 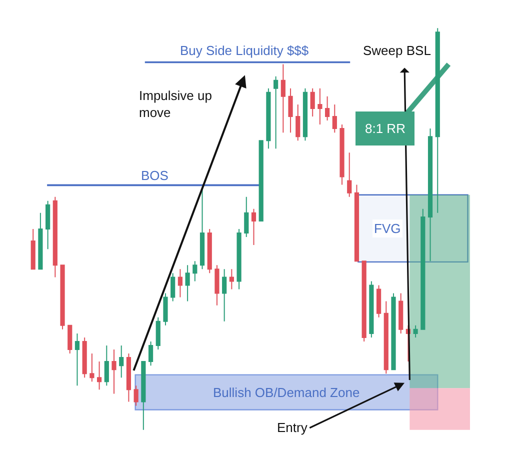 I want to click on annotation: Sweep BSL, so click(x=397, y=50).